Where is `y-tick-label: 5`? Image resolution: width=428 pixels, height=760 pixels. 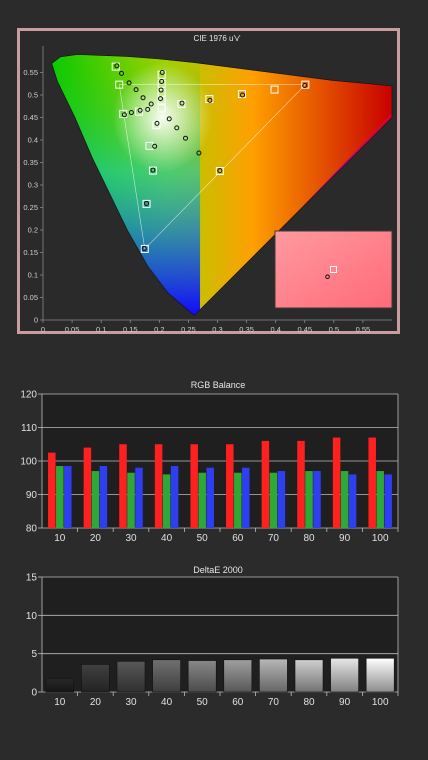 y-tick-label: 5 is located at coordinates (34, 654).